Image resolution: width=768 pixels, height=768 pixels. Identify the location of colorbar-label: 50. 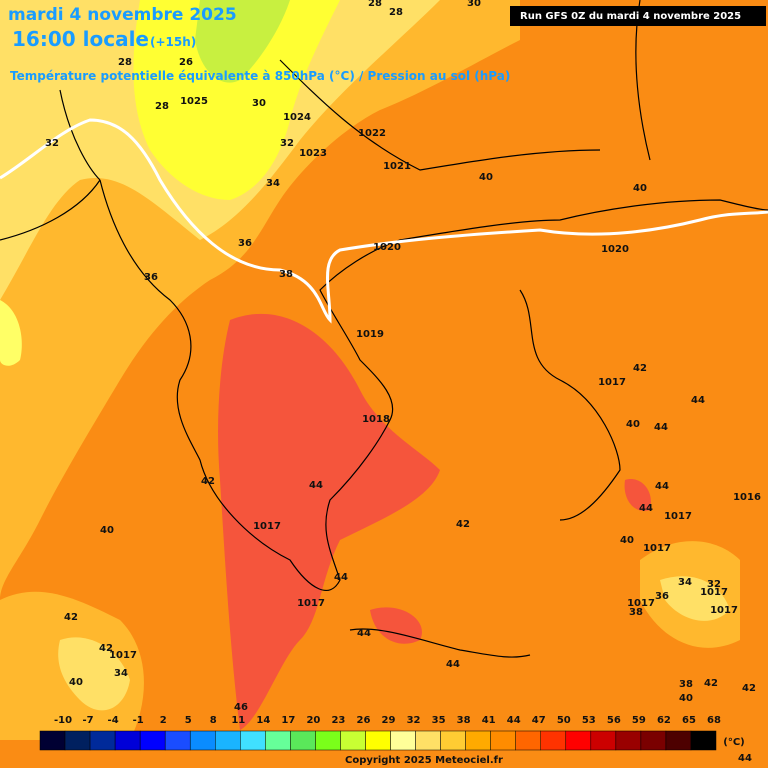
(564, 720).